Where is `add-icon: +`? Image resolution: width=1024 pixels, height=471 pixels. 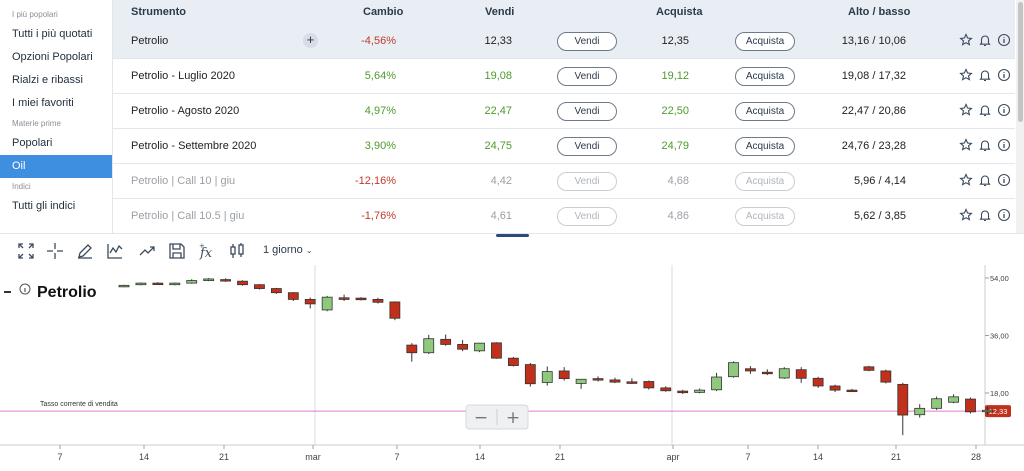 add-icon: + is located at coordinates (310, 40).